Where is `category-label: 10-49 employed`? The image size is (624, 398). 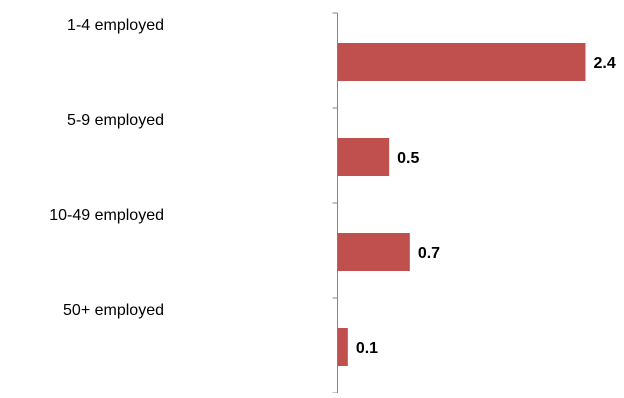
category-label: 10-49 employed is located at coordinates (106, 215).